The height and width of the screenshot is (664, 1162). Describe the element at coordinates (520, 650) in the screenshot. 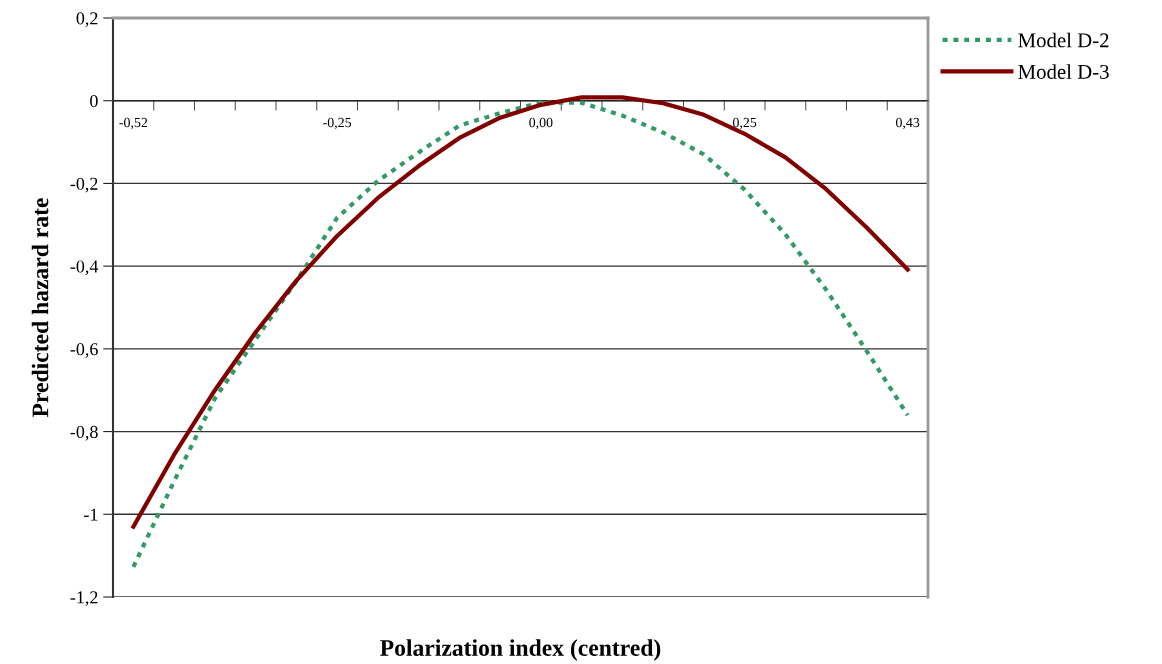

I see `x-axis-title: Polarization index (centred)` at that location.